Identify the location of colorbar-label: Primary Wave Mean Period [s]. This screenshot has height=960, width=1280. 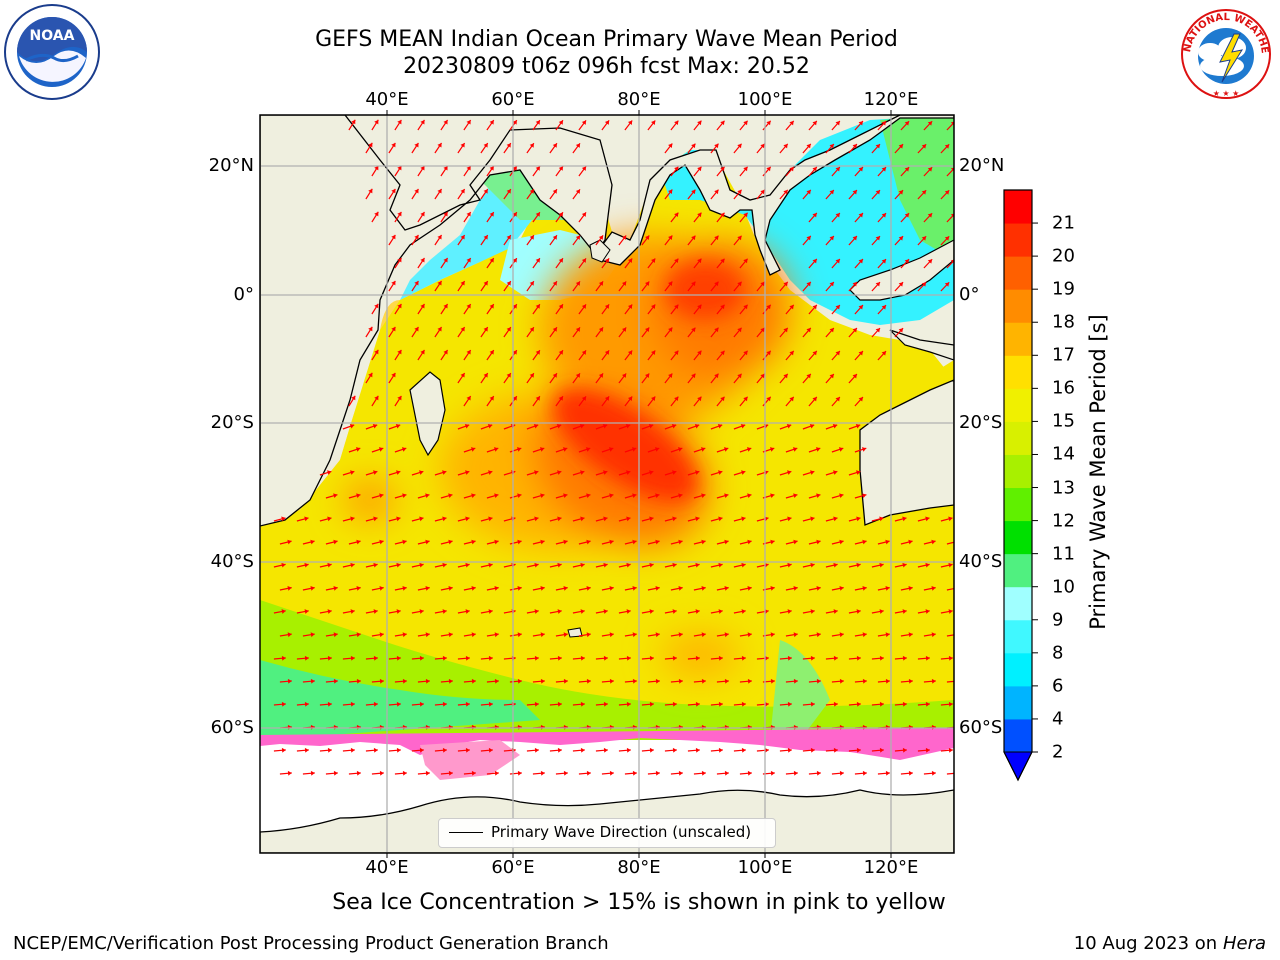
(1098, 472).